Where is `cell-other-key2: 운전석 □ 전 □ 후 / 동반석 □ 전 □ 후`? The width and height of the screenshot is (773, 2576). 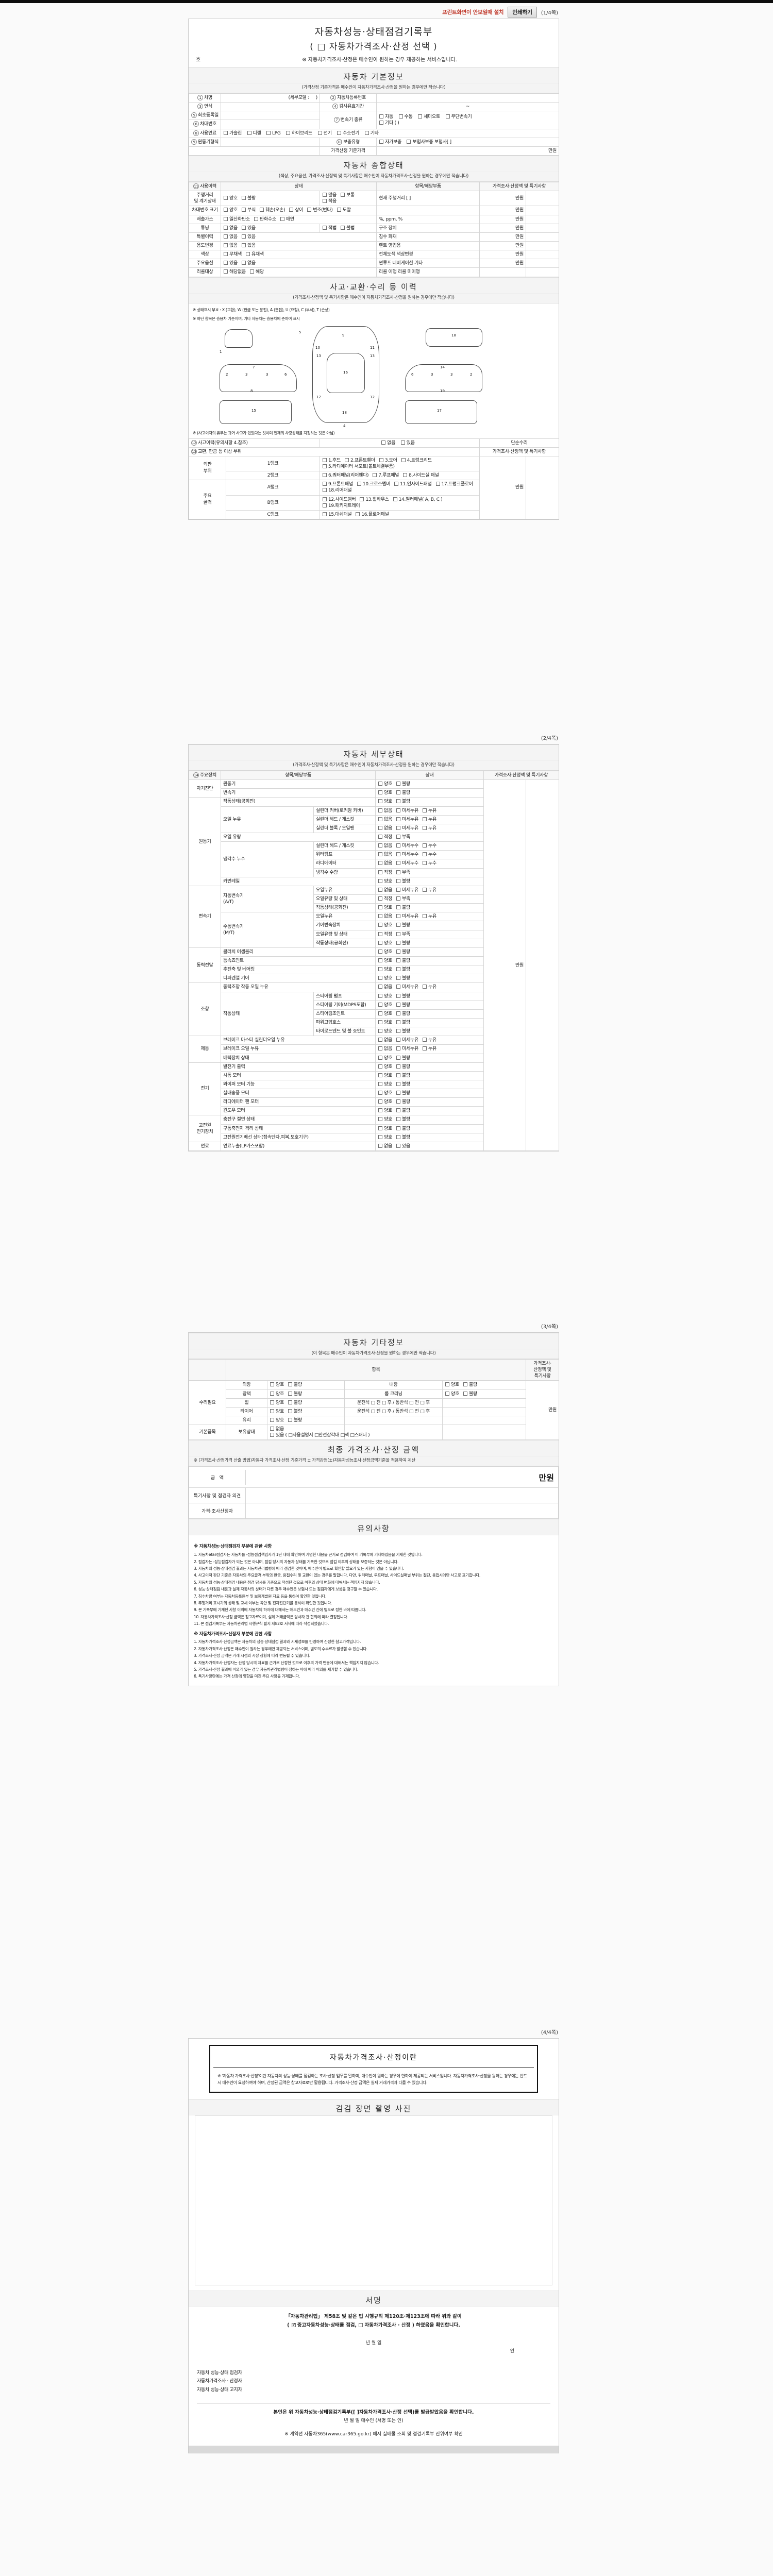 cell-other-key2: 운전석 □ 전 □ 후 / 동반석 □ 전 □ 후 is located at coordinates (393, 1411).